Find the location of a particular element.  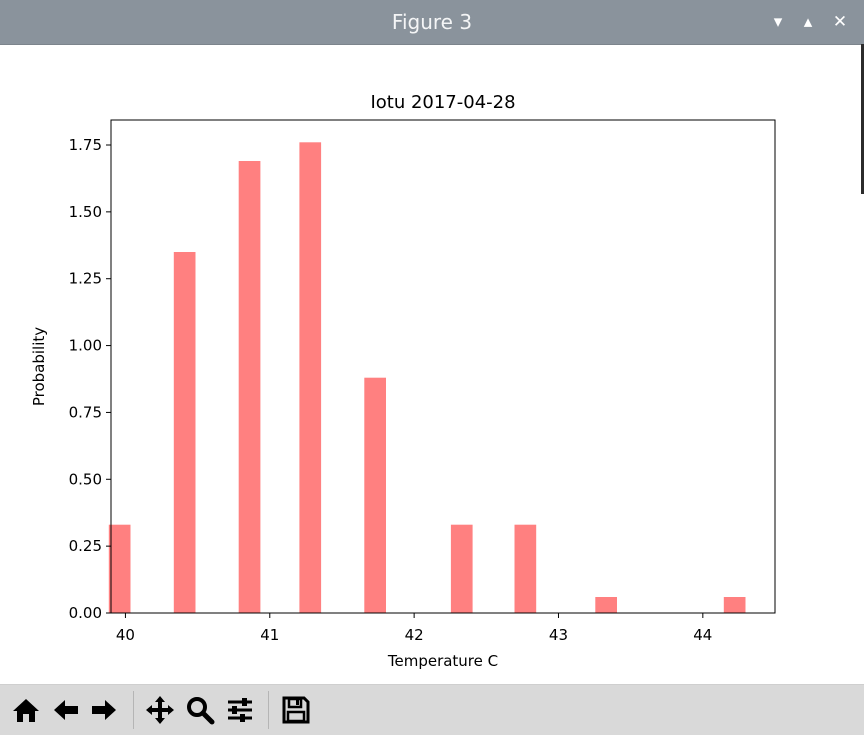

y-tick-label: 1.00 is located at coordinates (85, 346).